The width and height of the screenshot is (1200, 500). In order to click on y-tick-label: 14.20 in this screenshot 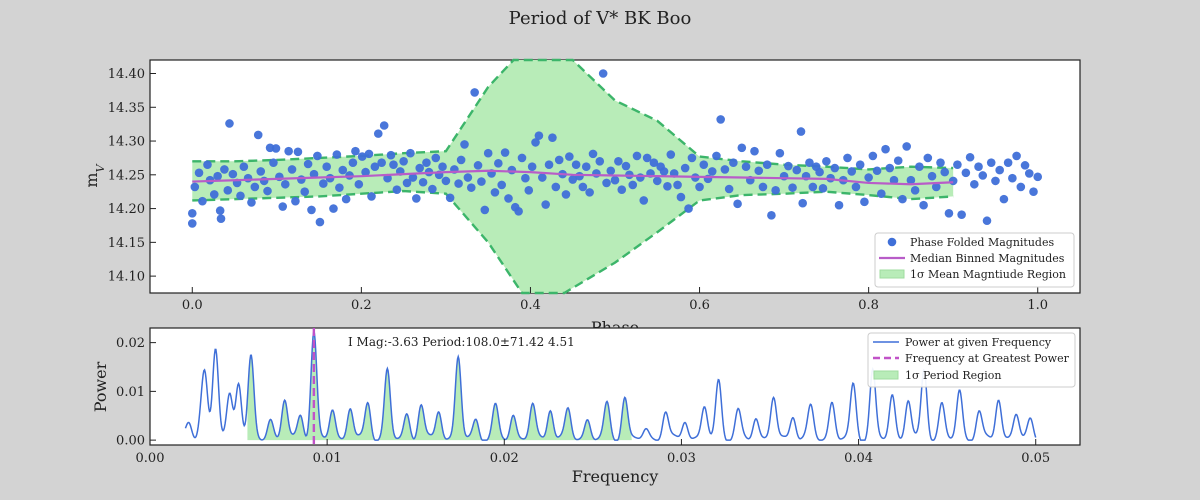, I will do `click(126, 209)`.